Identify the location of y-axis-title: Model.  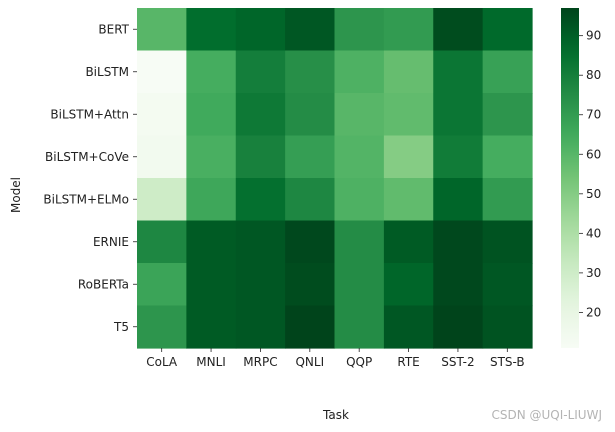
(16, 195).